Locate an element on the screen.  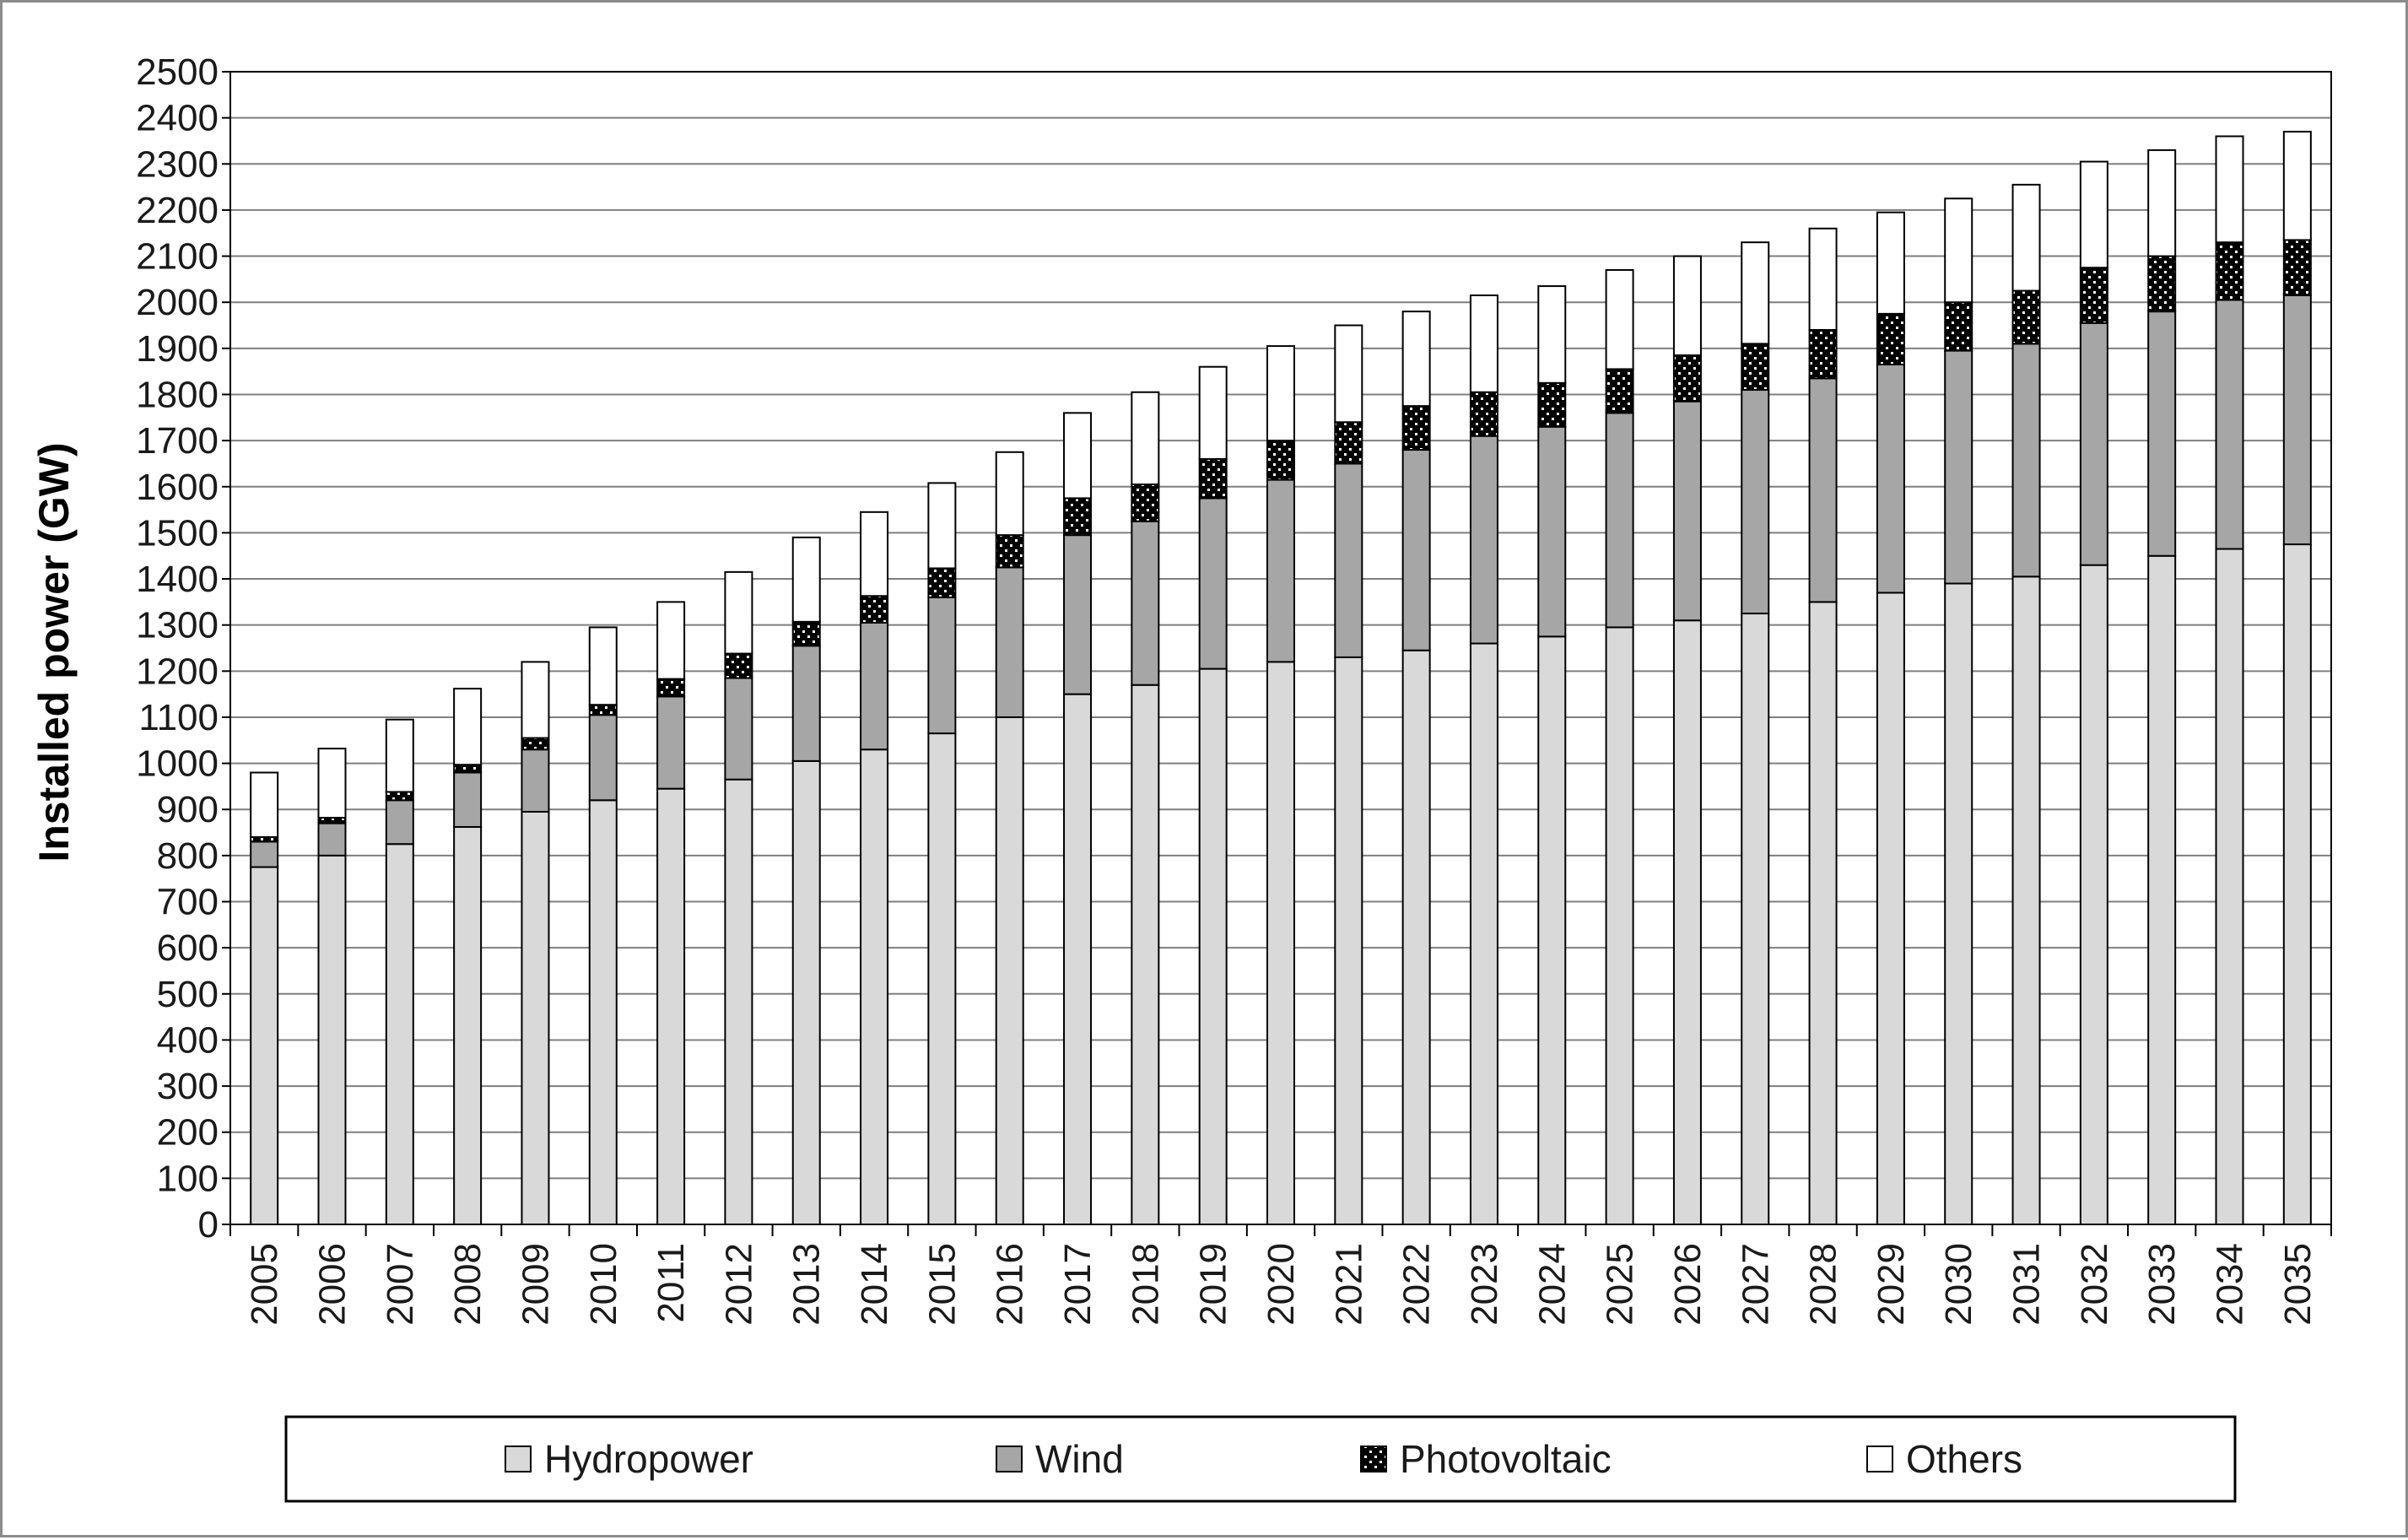
legend-label-hydropower: Hydropower is located at coordinates (649, 1459).